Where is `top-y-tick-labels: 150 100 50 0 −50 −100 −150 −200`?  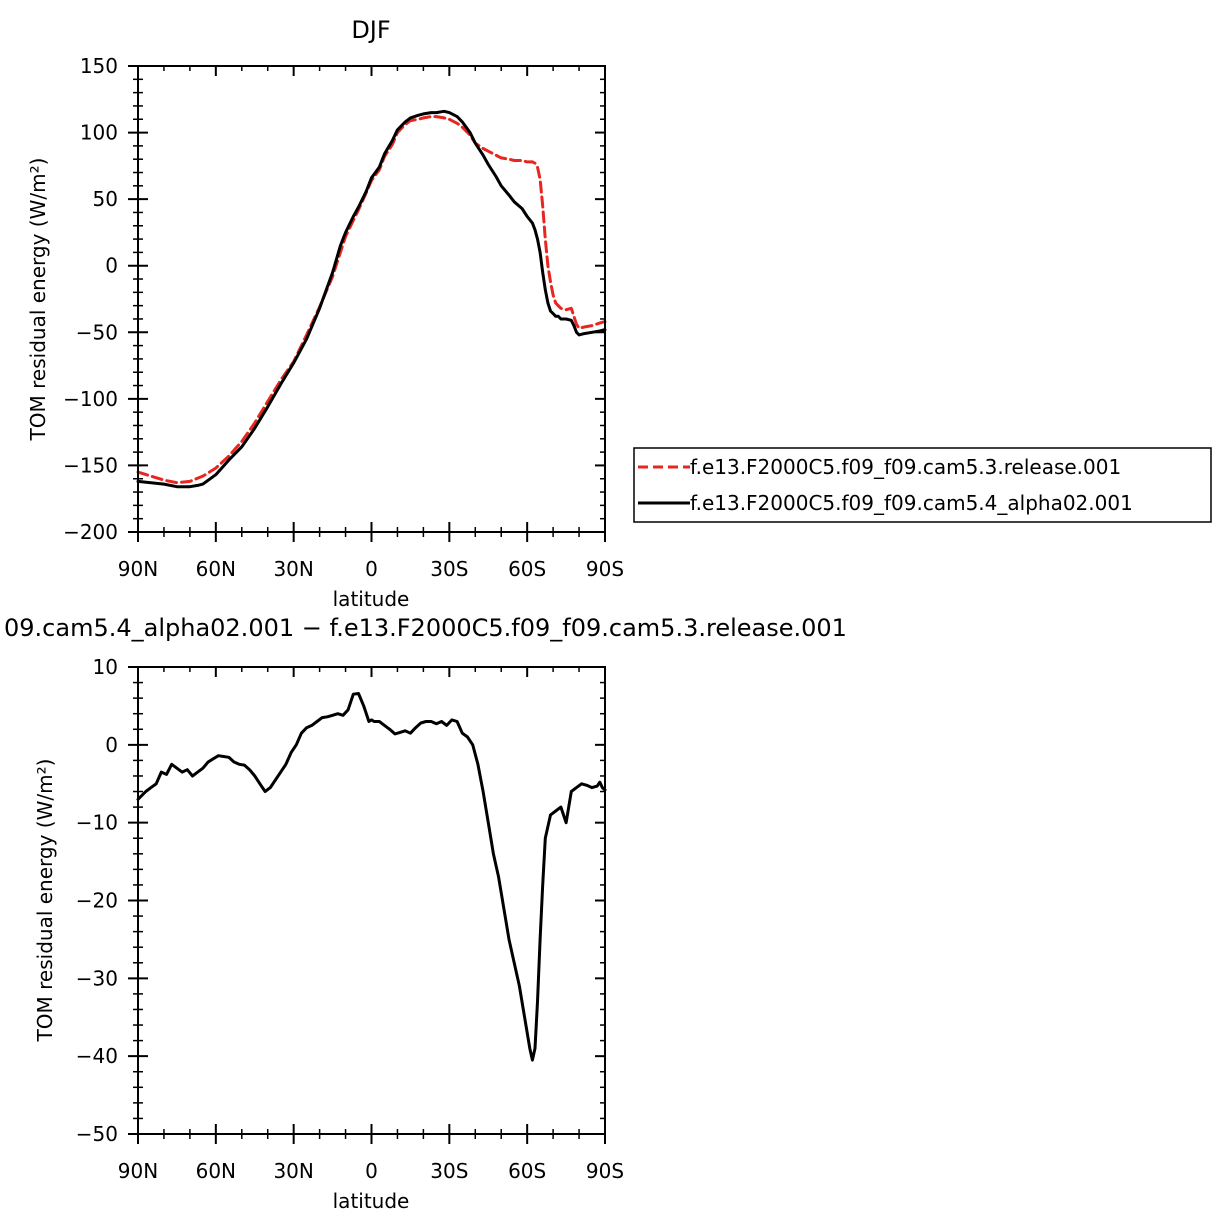 top-y-tick-labels: 150 100 50 0 −50 −100 −150 −200 is located at coordinates (90, 299).